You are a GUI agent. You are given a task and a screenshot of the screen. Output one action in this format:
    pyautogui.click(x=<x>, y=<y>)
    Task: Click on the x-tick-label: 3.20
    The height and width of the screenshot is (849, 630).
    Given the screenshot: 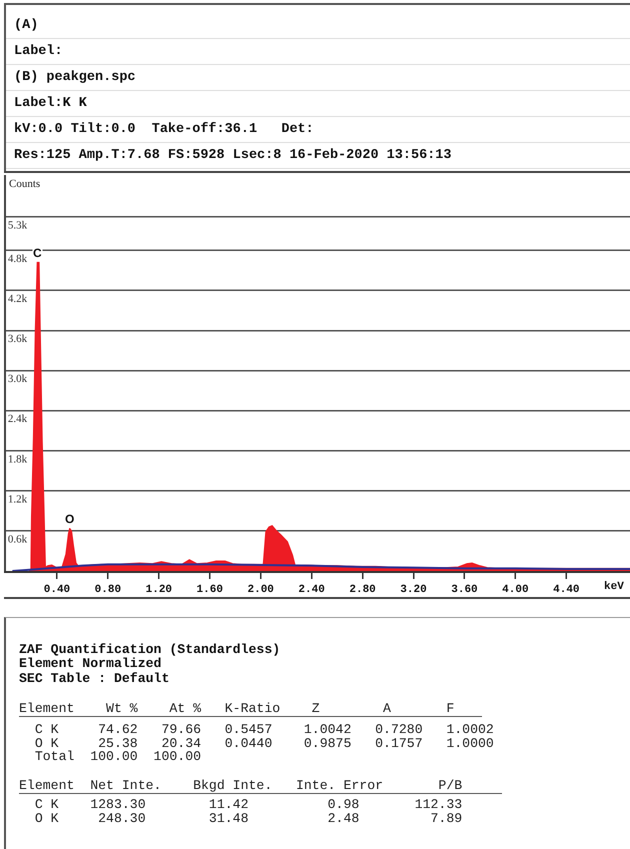 What is the action you would take?
    pyautogui.click(x=413, y=590)
    